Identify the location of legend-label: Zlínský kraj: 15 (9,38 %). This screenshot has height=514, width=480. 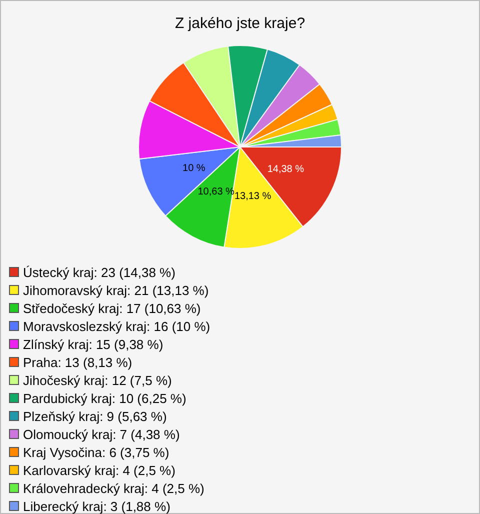
(93, 345).